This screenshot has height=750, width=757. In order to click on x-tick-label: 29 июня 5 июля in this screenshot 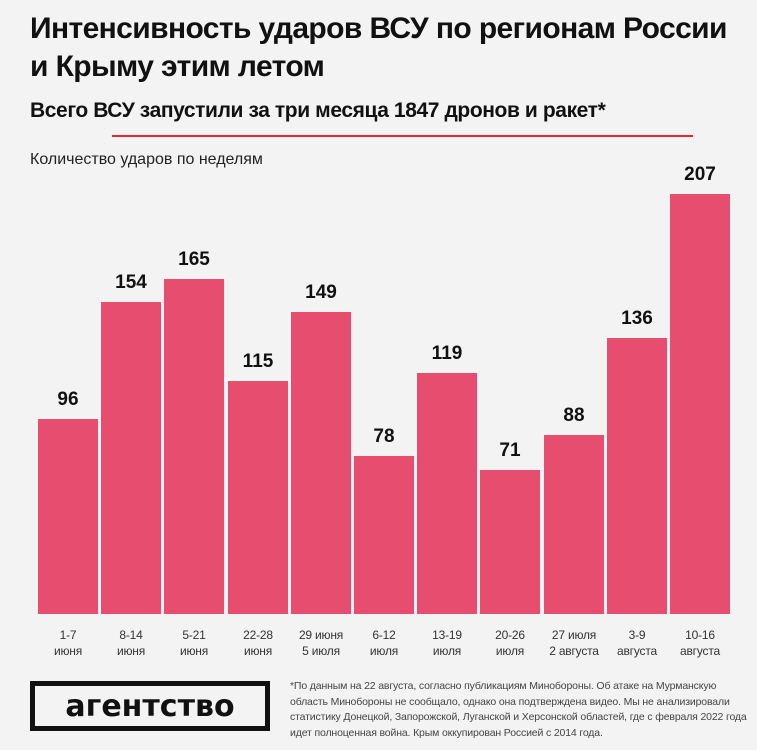, I will do `click(321, 643)`.